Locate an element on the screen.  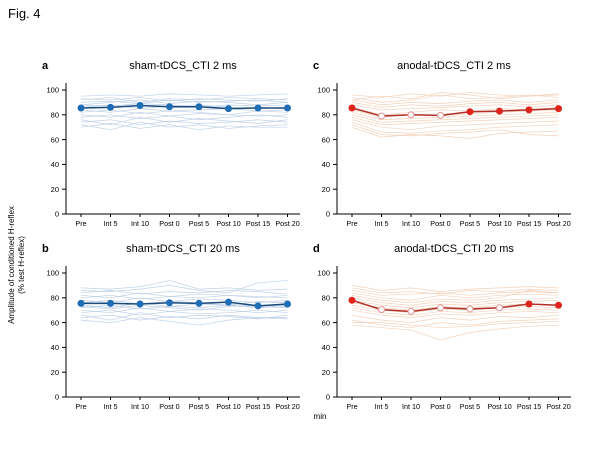
y-axis-label-line2: (% test H-reflex) is located at coordinates (21, 265).